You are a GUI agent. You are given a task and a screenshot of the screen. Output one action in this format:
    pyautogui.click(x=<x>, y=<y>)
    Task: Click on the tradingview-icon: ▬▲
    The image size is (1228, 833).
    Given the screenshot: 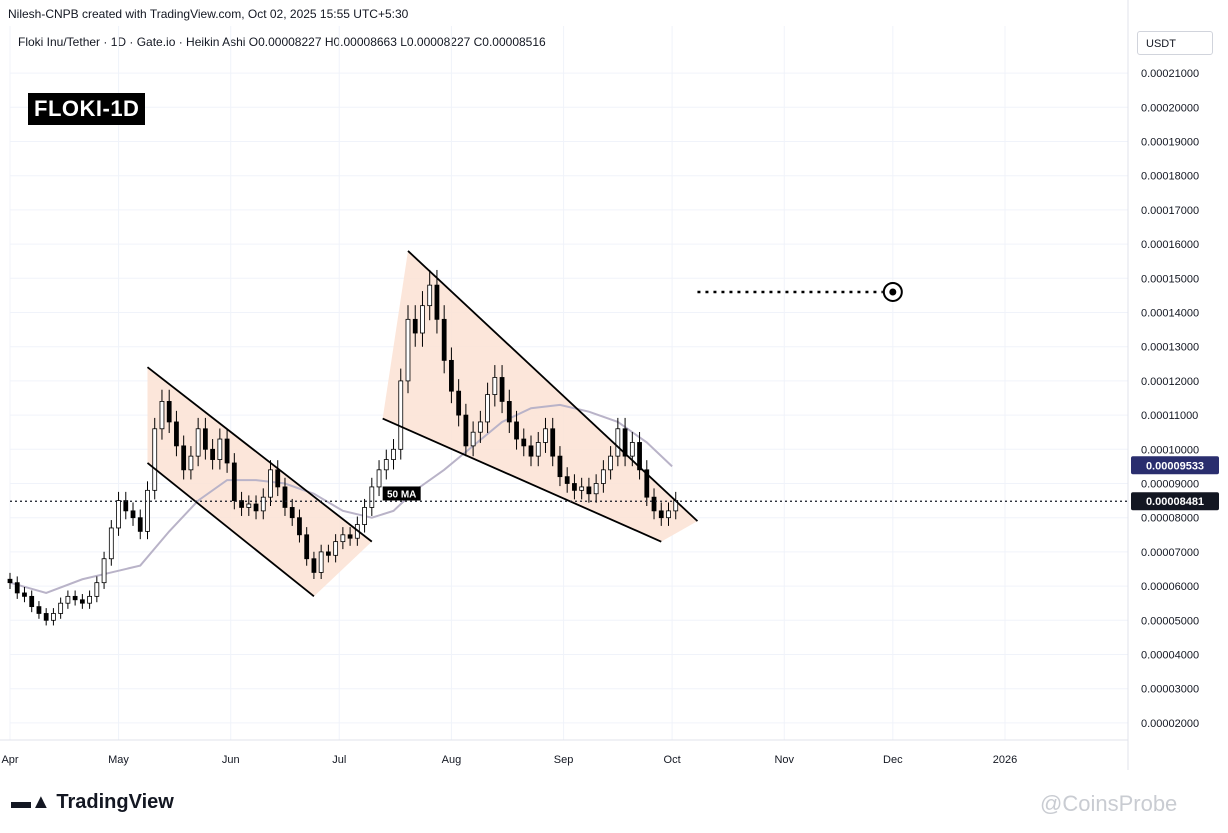 What is the action you would take?
    pyautogui.click(x=34, y=802)
    